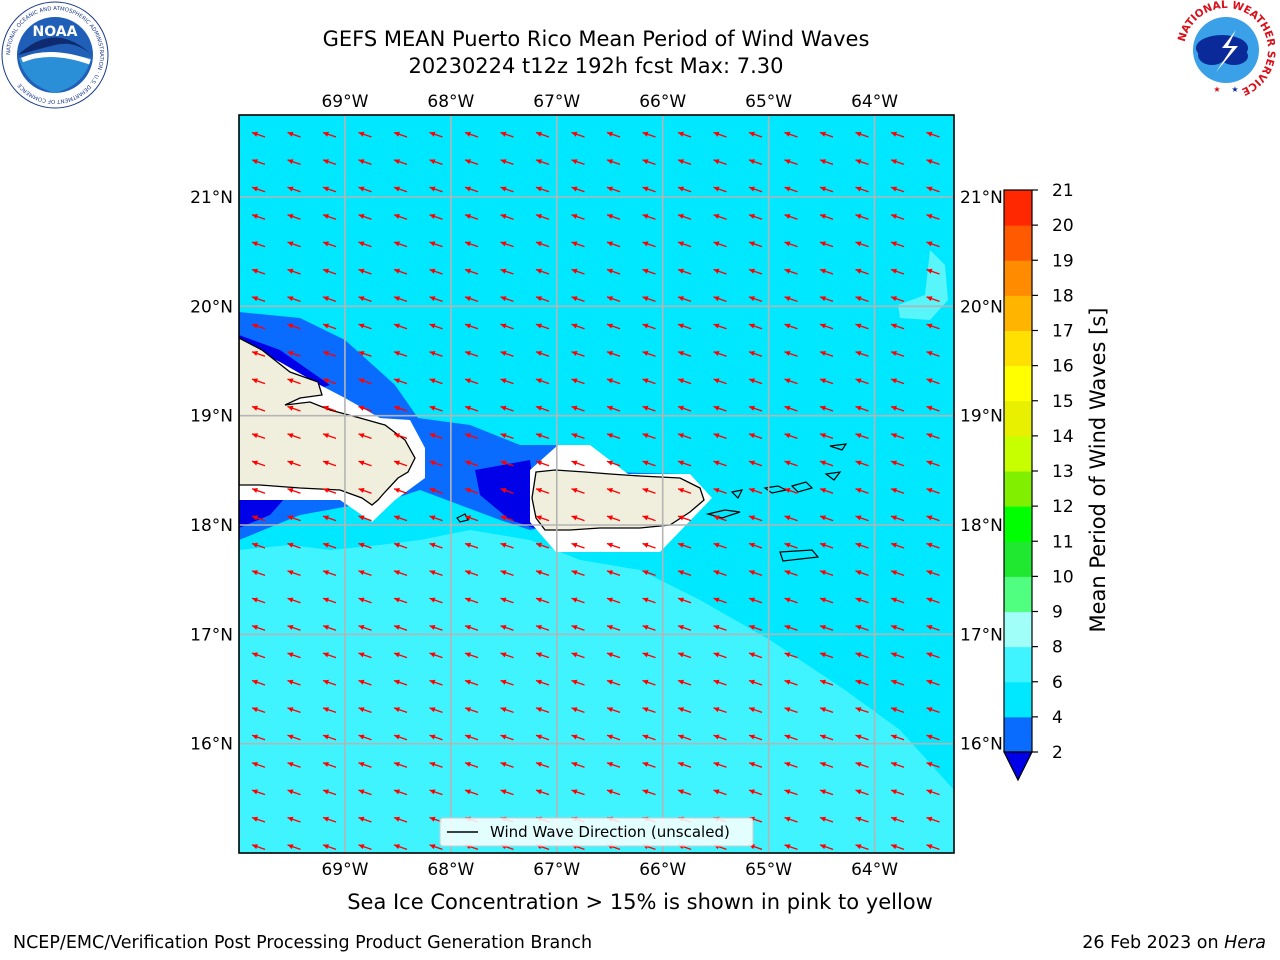 Image resolution: width=1280 pixels, height=960 pixels. Describe the element at coordinates (768, 870) in the screenshot. I see `x-tick-label-bottom: 65°W` at that location.